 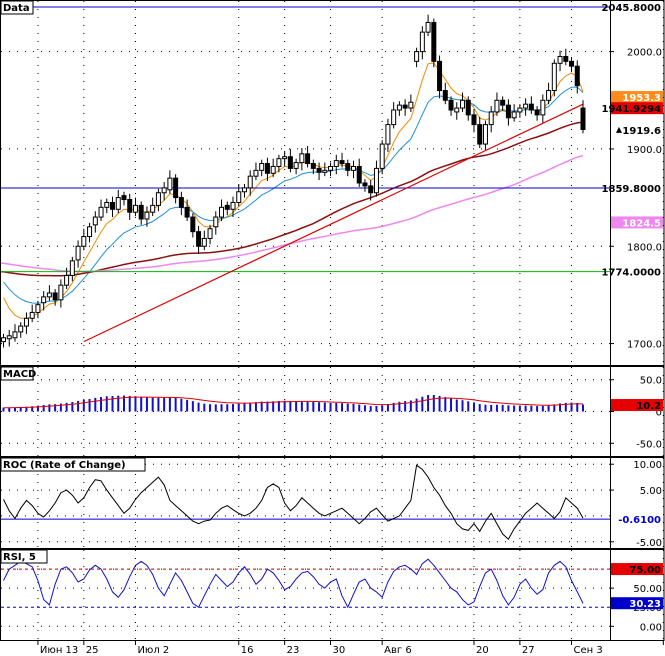 What do you see at coordinates (293, 583) in the screenshot?
I see `rsi-line` at bounding box center [293, 583].